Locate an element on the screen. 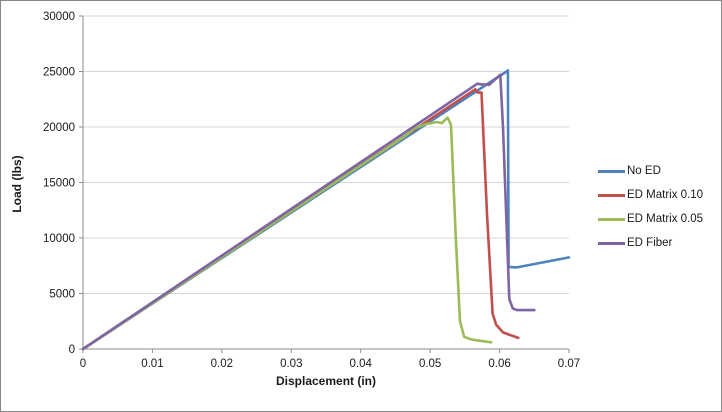 This screenshot has height=412, width=722. y-tick-label: 30000 is located at coordinates (59, 17).